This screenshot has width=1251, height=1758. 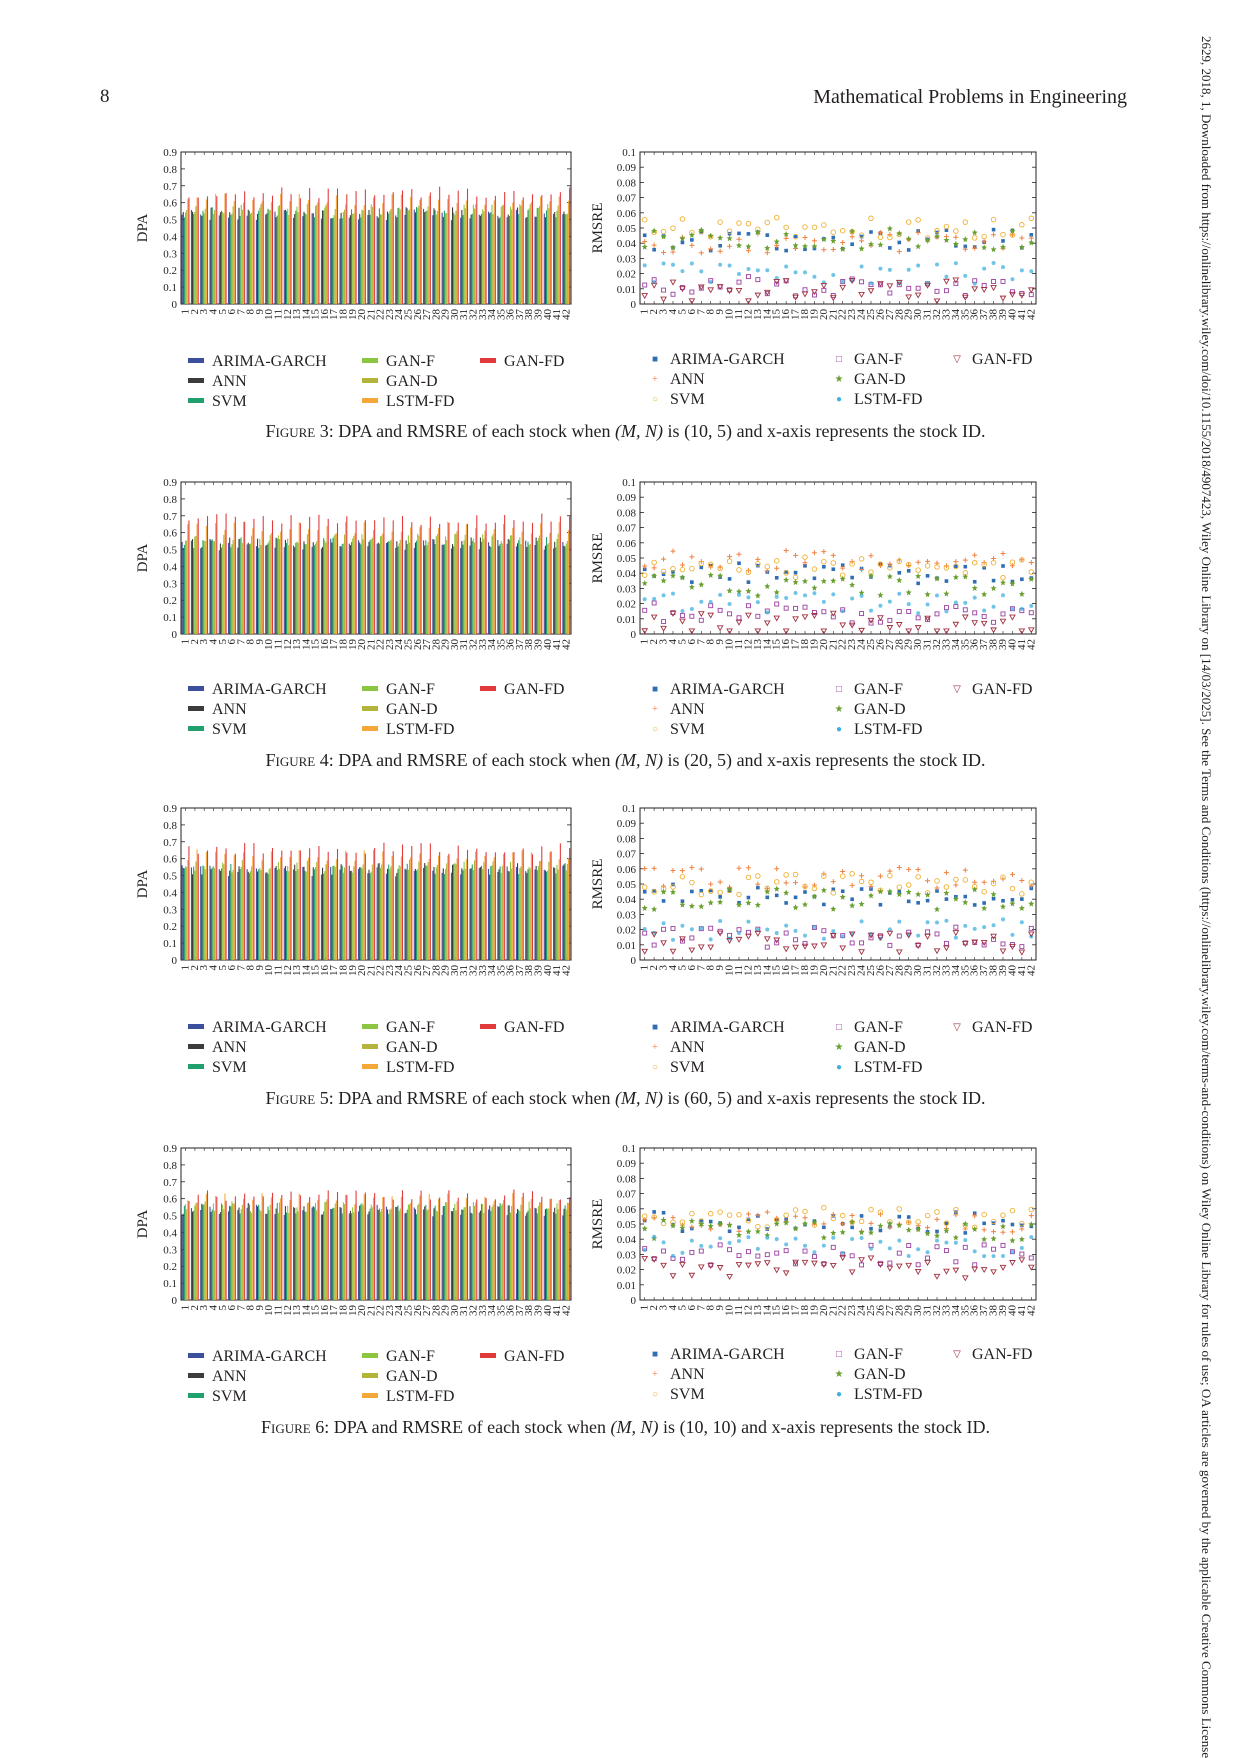 I want to click on legend-label: GAN-D, so click(x=412, y=381).